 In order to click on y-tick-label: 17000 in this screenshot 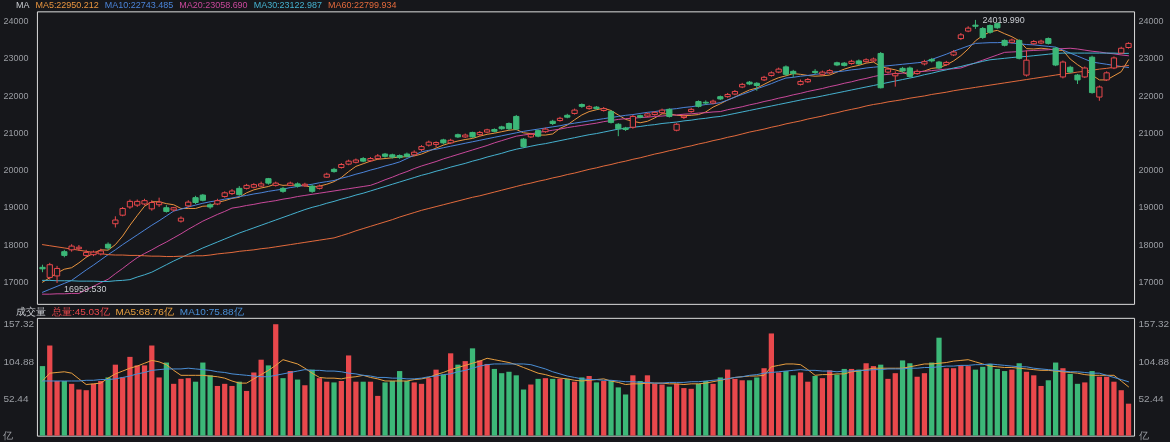, I will do `click(16, 282)`.